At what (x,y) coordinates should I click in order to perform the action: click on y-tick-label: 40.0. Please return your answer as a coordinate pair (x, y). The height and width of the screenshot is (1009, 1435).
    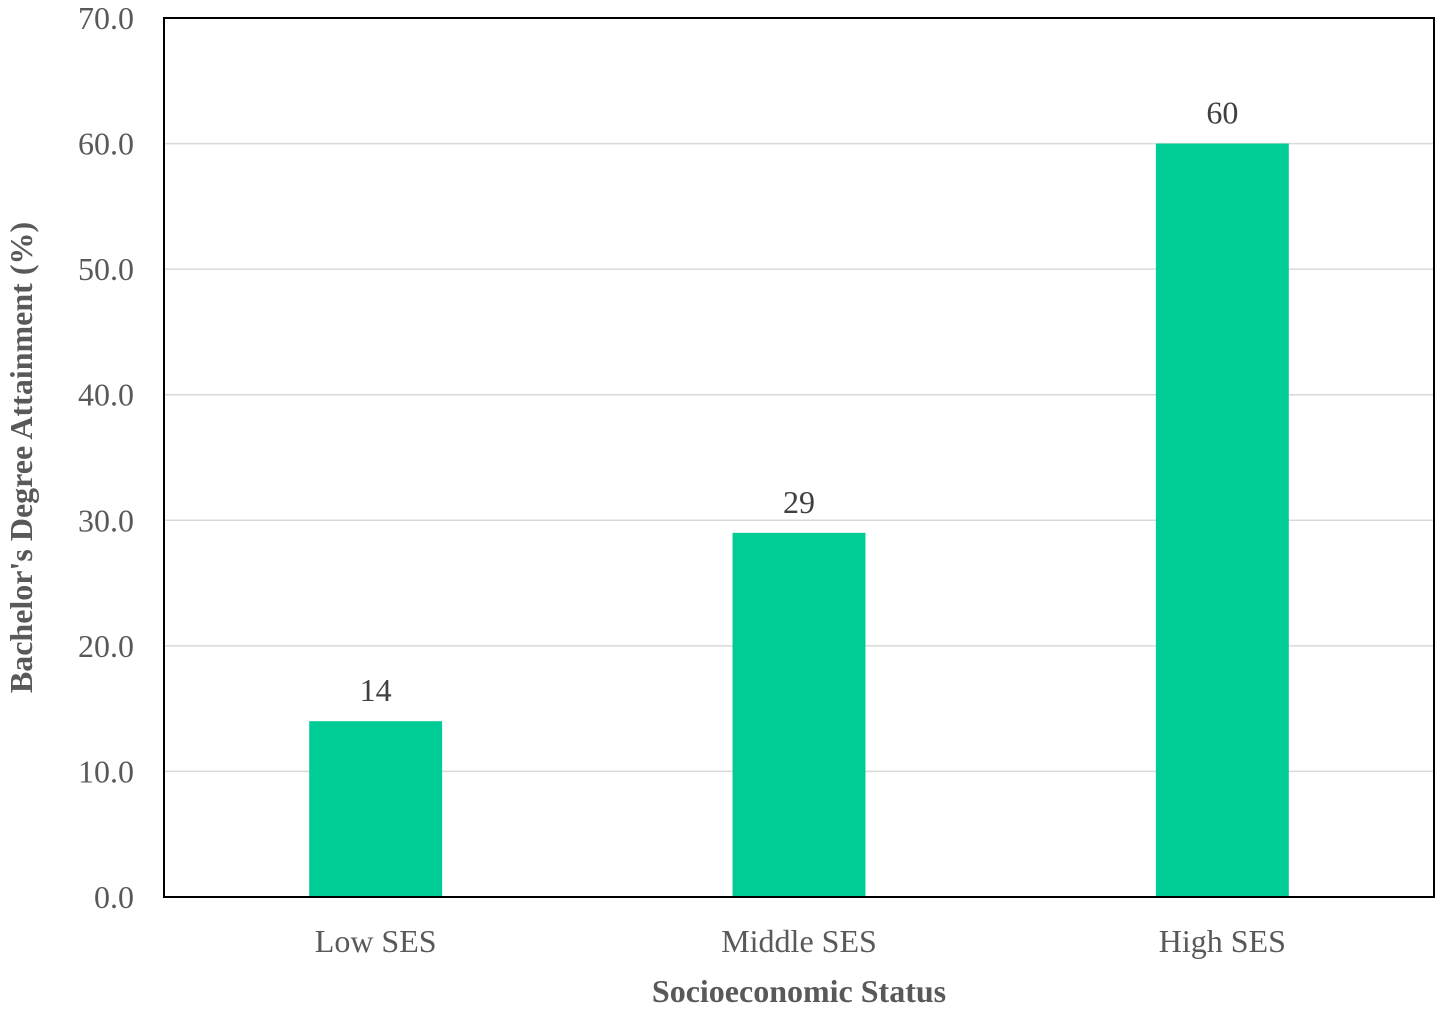
    Looking at the image, I should click on (106, 395).